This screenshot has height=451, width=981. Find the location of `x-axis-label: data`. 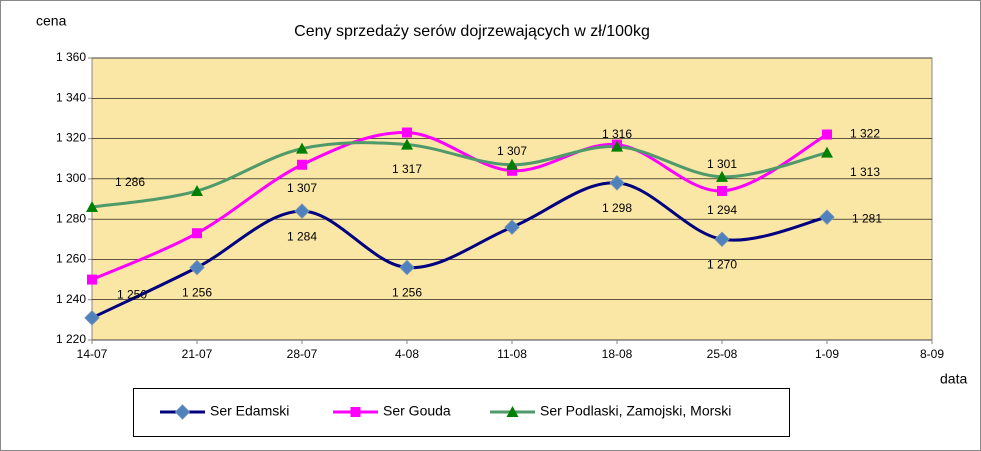

x-axis-label: data is located at coordinates (953, 379).